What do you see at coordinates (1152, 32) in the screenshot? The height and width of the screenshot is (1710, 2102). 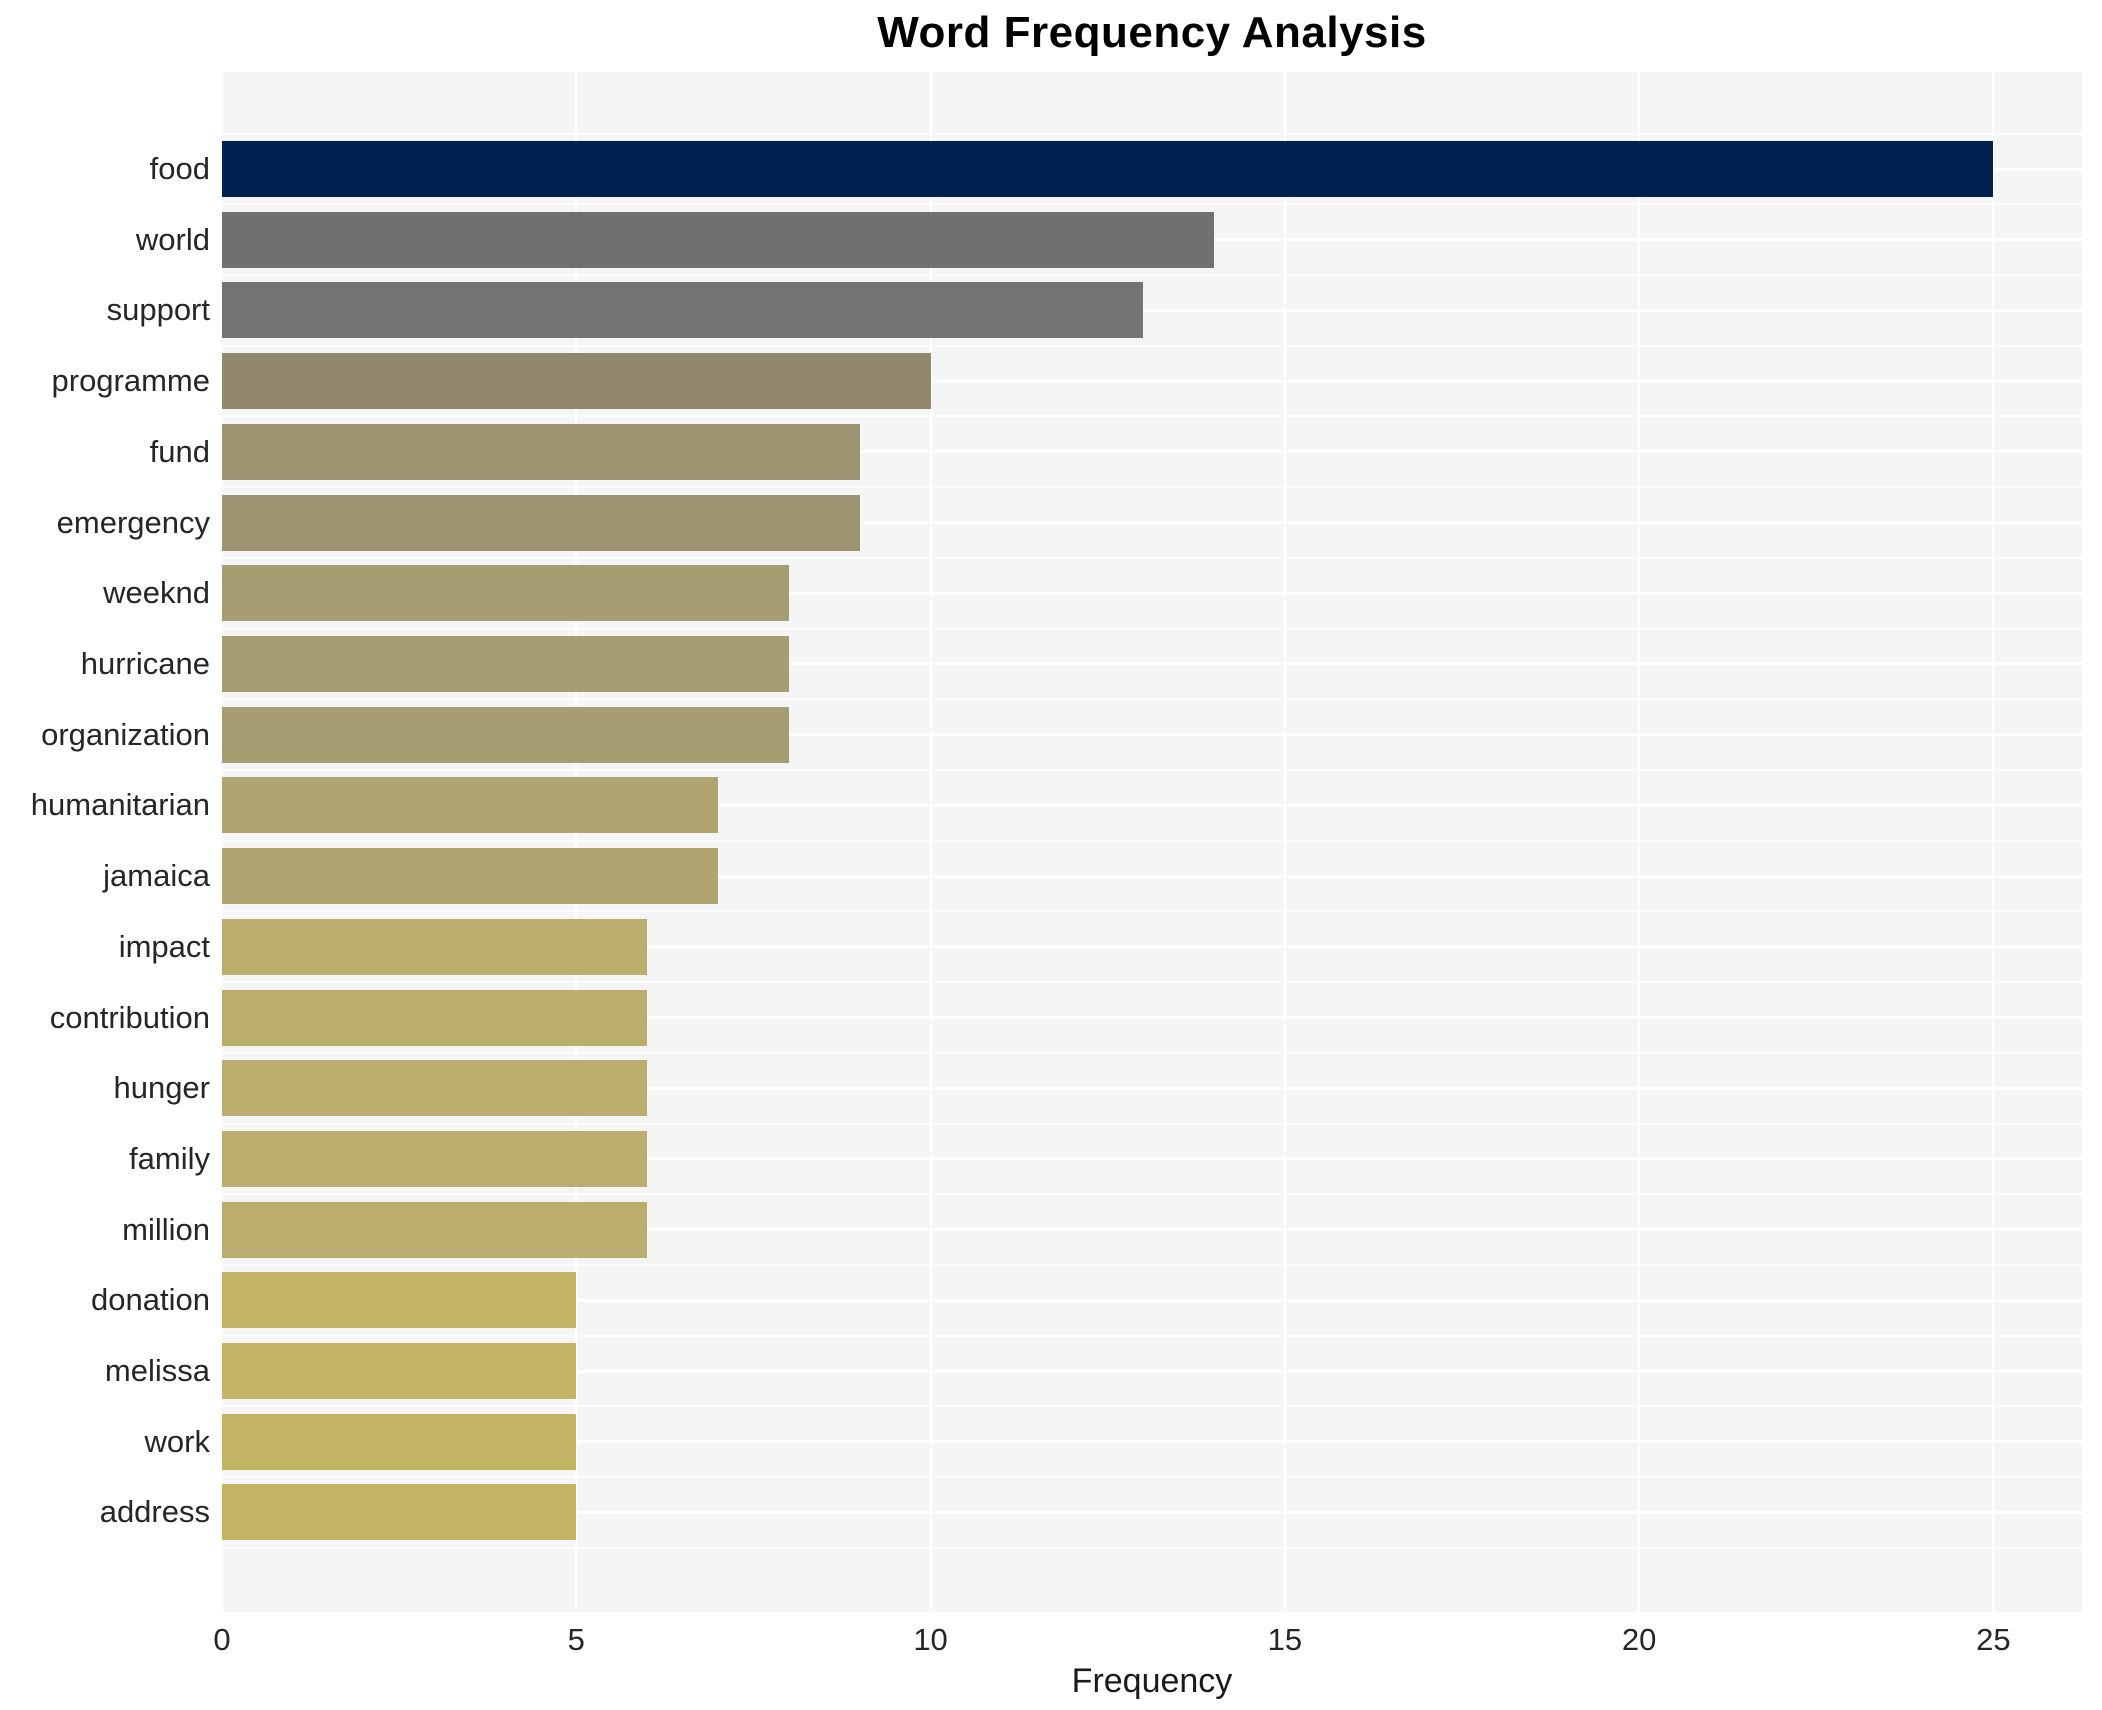 I see `chart-title: Word Frequency Analysis` at bounding box center [1152, 32].